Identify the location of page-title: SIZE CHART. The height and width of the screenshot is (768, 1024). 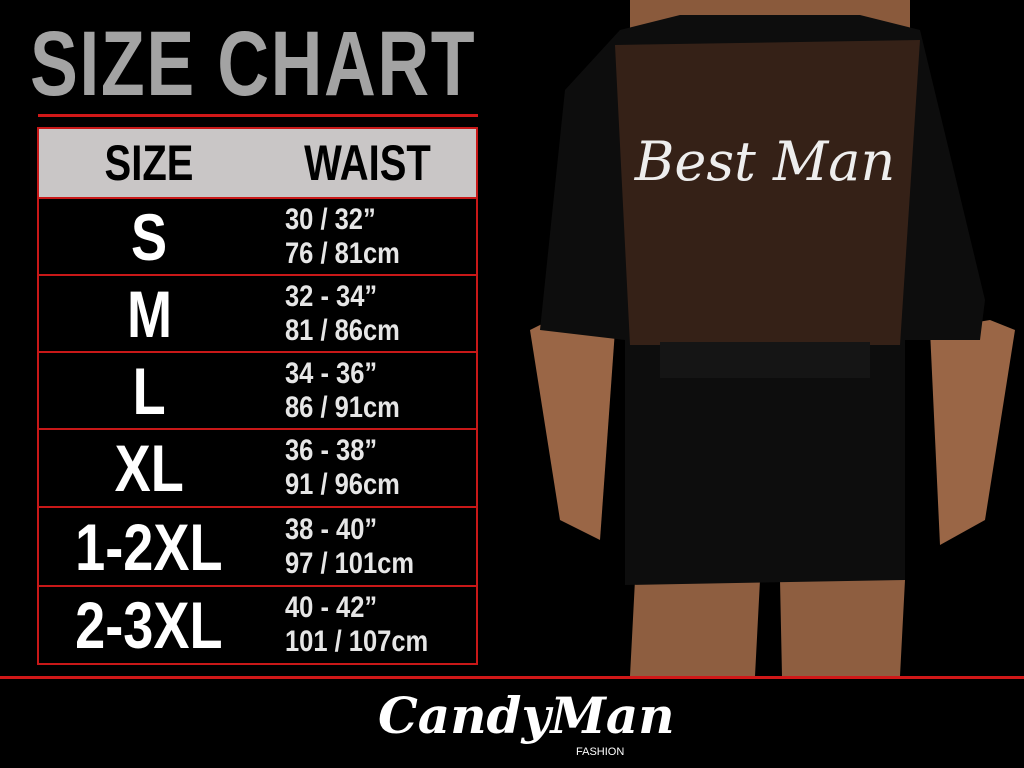
(253, 64).